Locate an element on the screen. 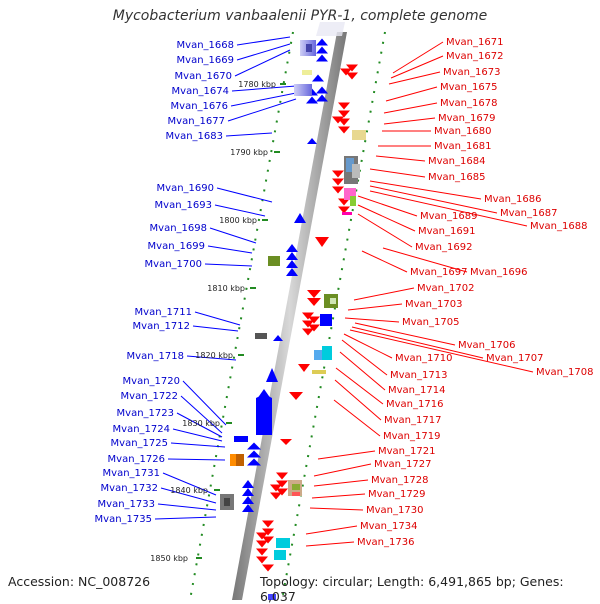 Image resolution: width=600 pixels, height=604 pixels. gene-label-left: Mvan_1683 is located at coordinates (194, 136).